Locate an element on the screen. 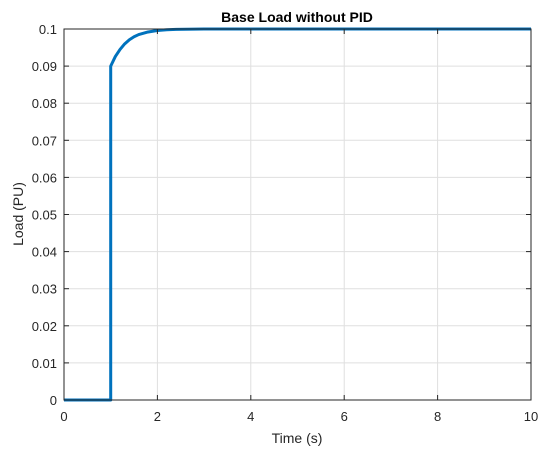  y-axis-label: Load (PU) is located at coordinates (18, 214).